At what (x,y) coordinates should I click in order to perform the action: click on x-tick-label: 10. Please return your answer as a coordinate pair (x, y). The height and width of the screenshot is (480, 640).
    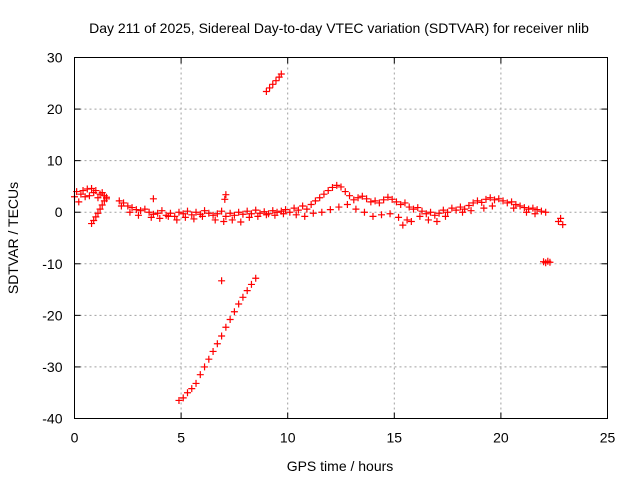
    Looking at the image, I should click on (288, 438).